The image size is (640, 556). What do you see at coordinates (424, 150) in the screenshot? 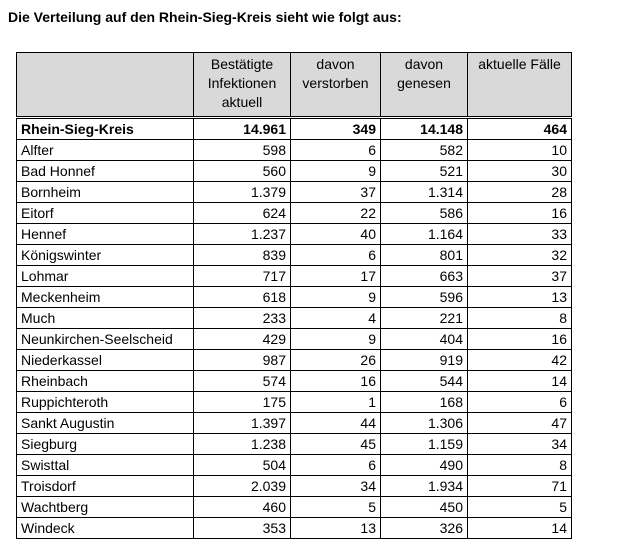
I see `cell-recovered: 582` at bounding box center [424, 150].